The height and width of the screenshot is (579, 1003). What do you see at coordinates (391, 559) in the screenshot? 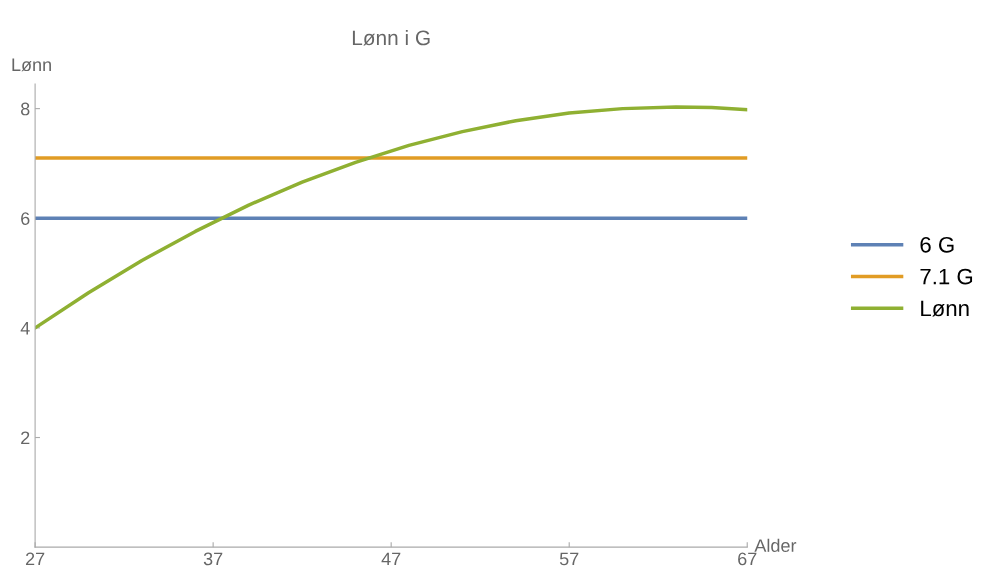
I see `x-tick-label: 47` at bounding box center [391, 559].